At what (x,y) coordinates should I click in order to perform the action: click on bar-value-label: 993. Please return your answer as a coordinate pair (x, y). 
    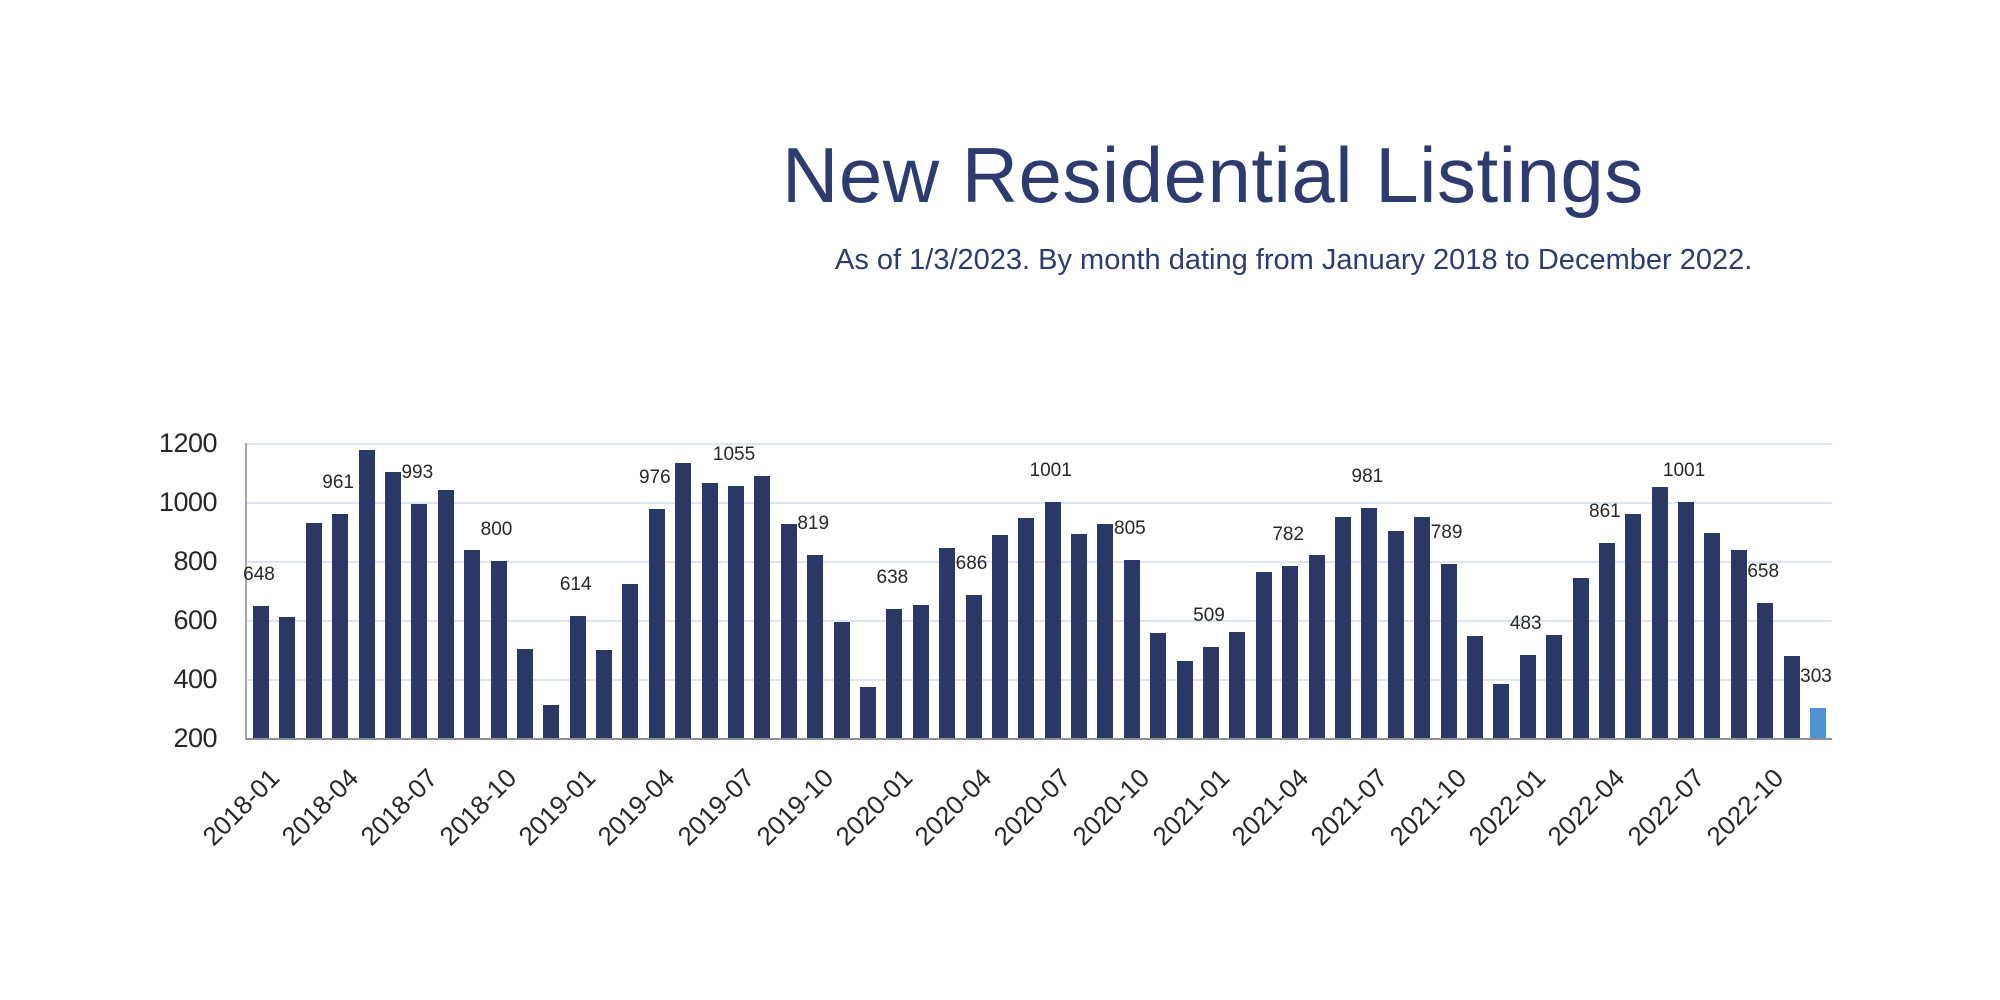
    Looking at the image, I should click on (417, 472).